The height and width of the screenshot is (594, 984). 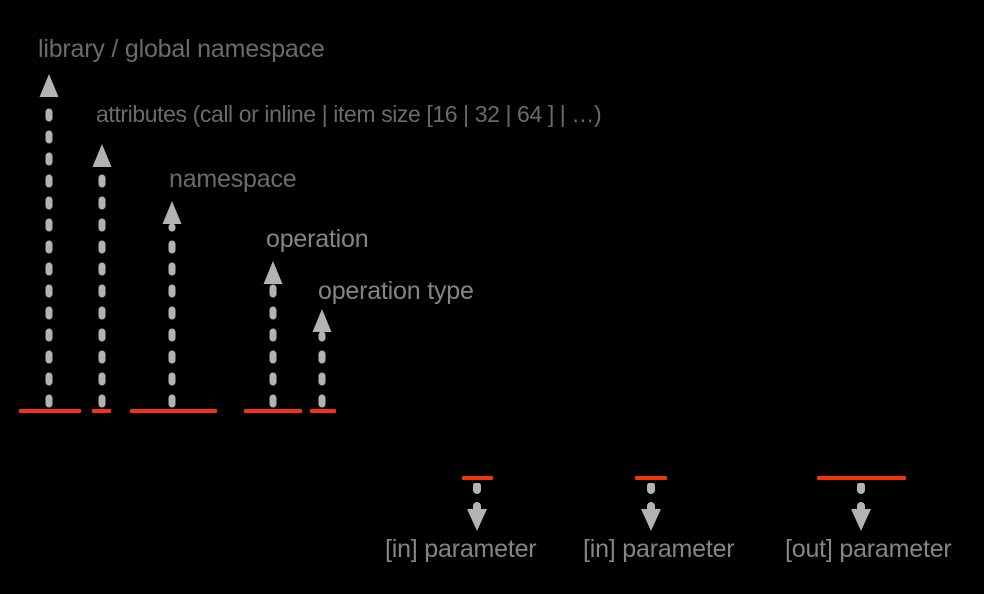 I want to click on in-parameter-1-label: [in] parameter, so click(x=461, y=549).